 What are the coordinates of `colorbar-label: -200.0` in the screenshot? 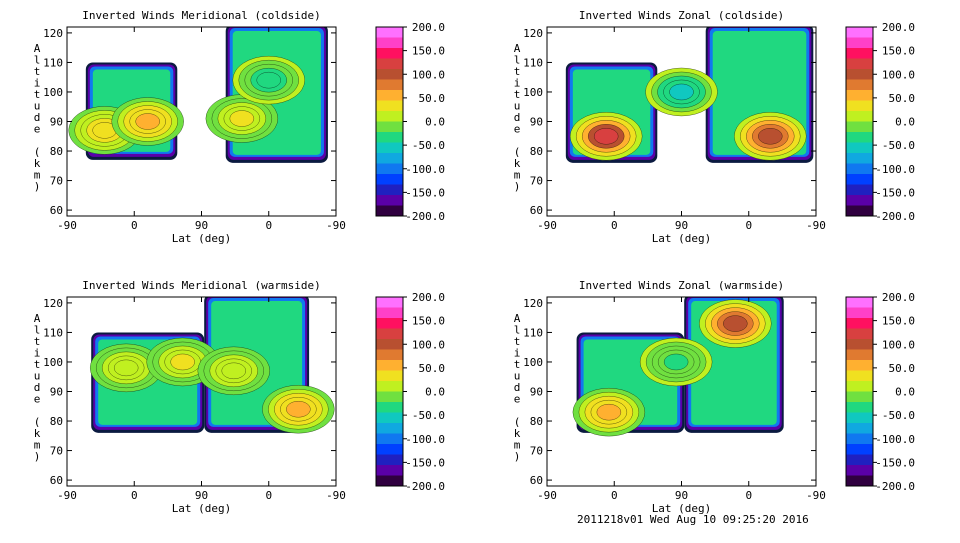 It's located at (425, 486).